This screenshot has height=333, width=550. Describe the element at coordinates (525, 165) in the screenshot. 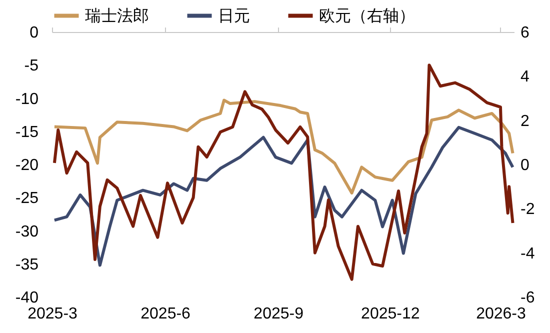

I see `y2-tick-label: 0` at that location.